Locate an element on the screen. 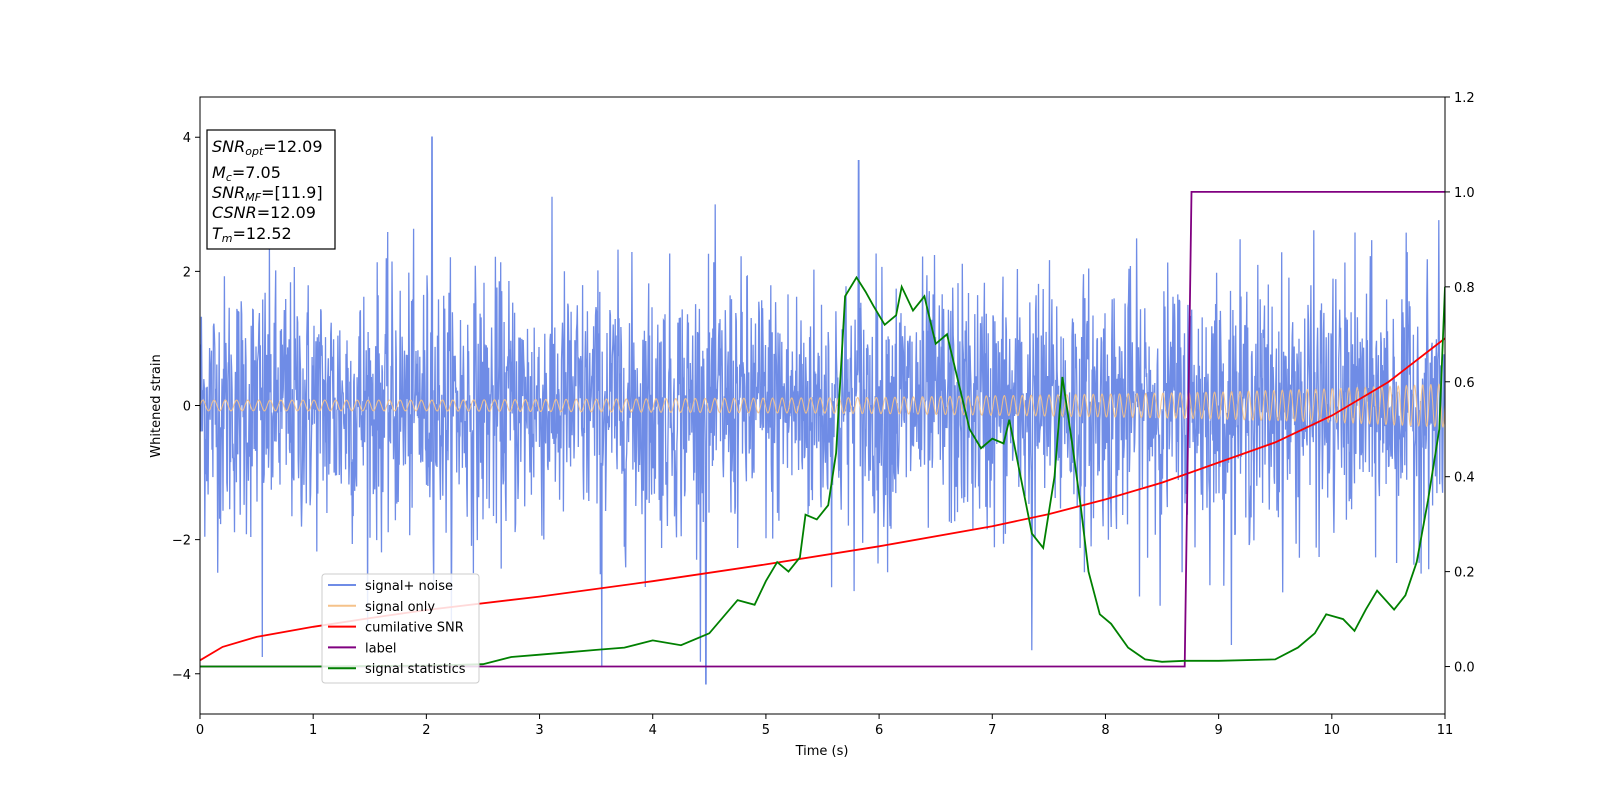 This screenshot has height=800, width=1600. annotation-frame is located at coordinates (271, 189).